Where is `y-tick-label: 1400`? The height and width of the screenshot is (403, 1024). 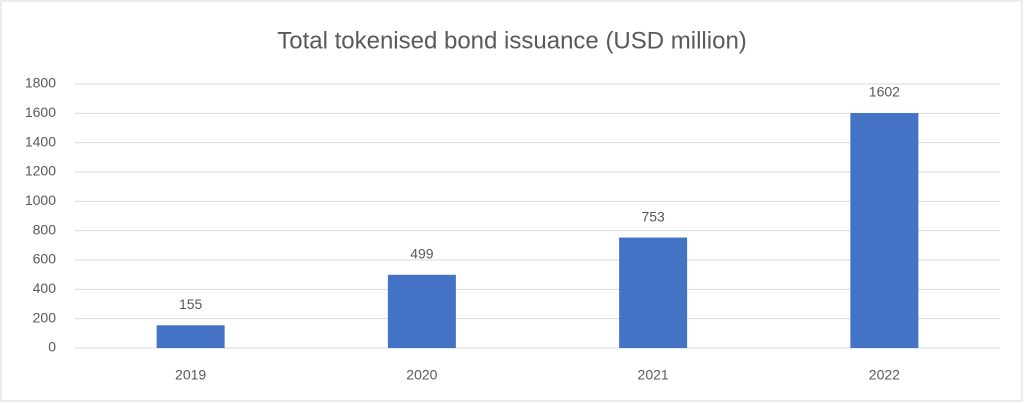 y-tick-label: 1400 is located at coordinates (40, 141).